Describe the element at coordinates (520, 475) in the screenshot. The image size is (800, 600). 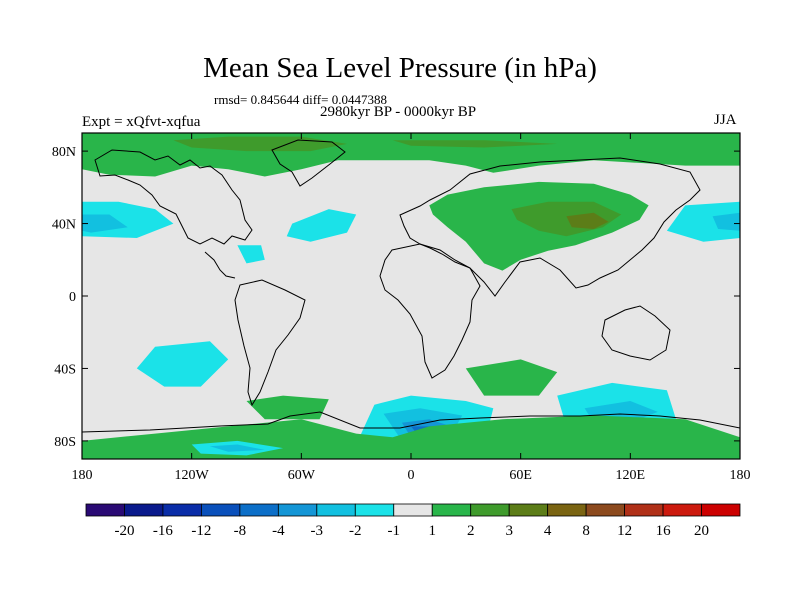
I see `x-tick-label: 60E` at that location.